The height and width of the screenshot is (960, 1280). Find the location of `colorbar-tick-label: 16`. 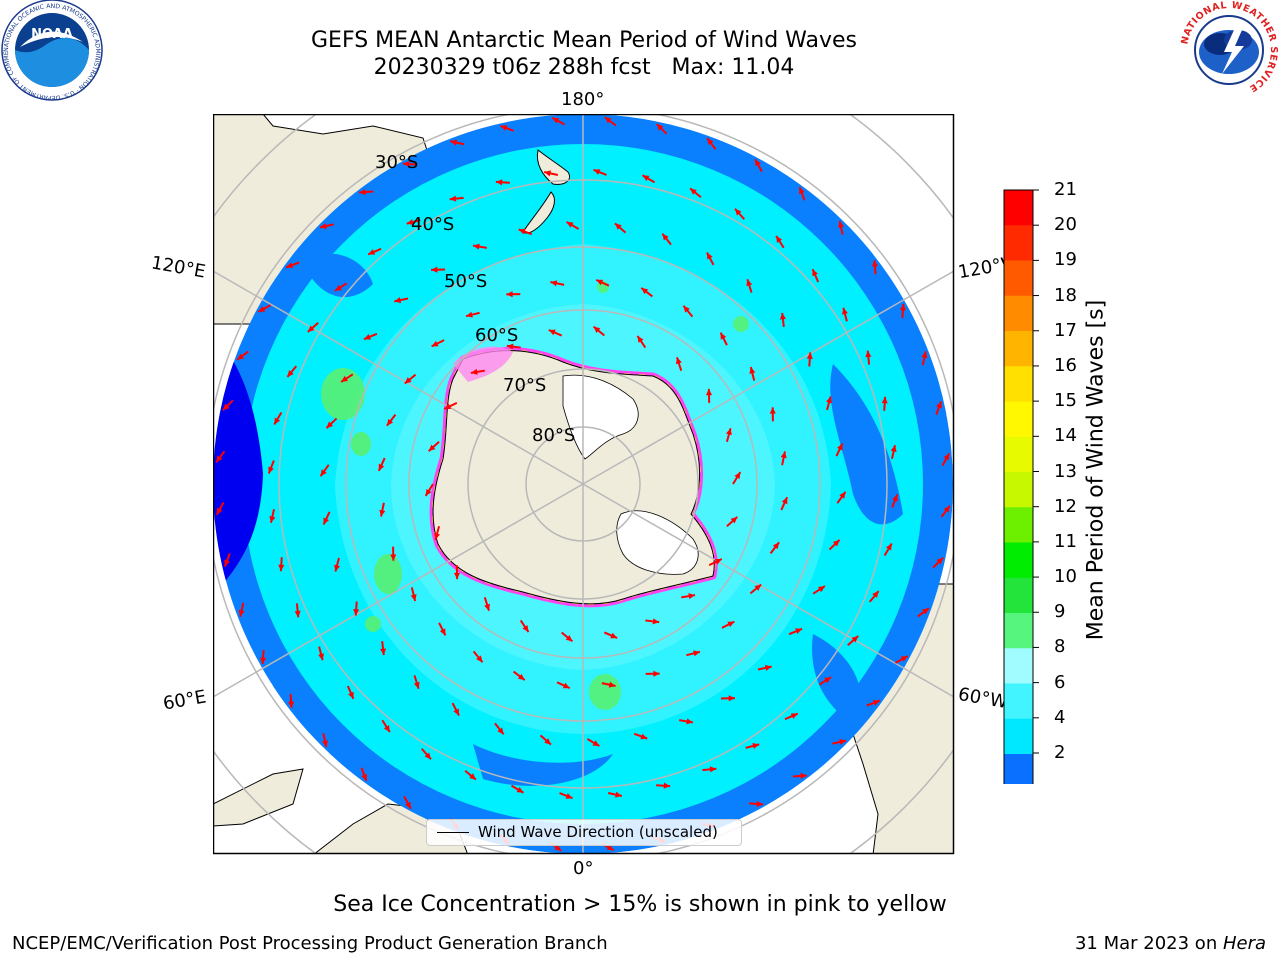

colorbar-tick-label: 16 is located at coordinates (1065, 365).